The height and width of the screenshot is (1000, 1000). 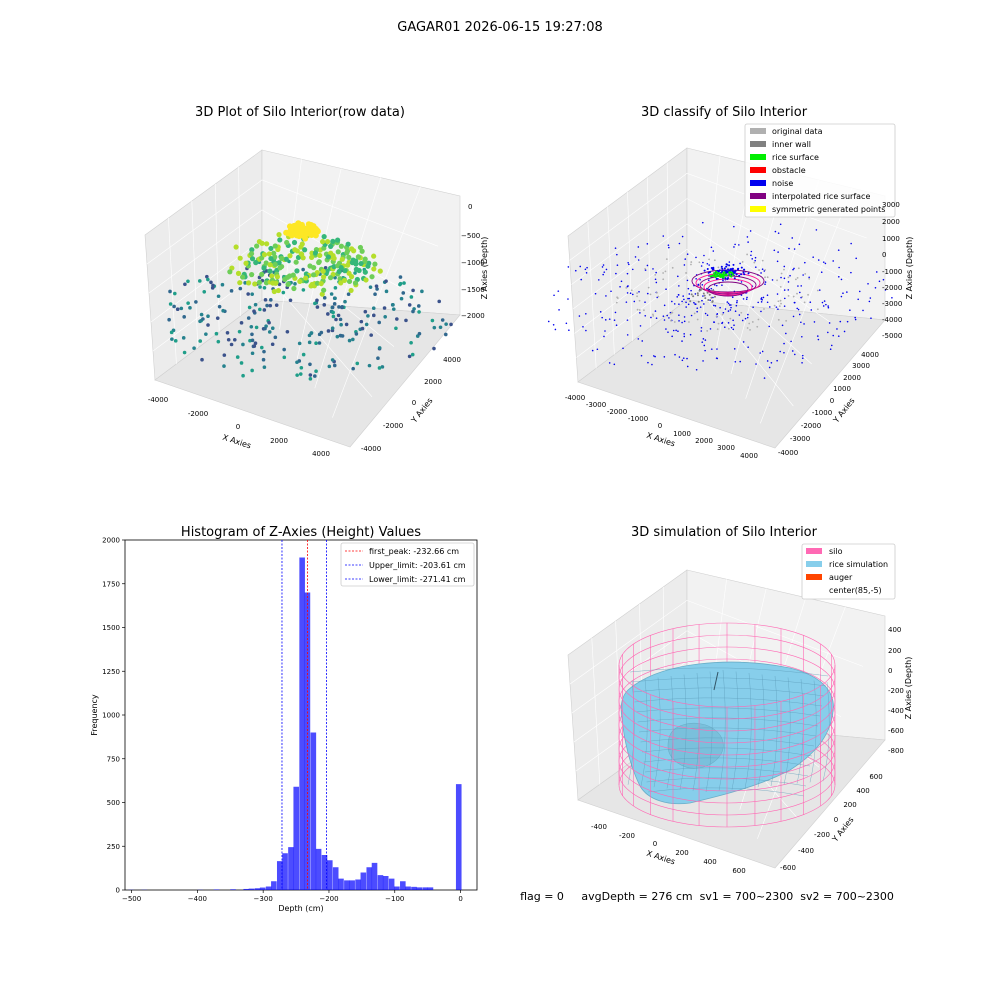 What do you see at coordinates (279, 441) in the screenshot?
I see `x-tick-label: 2000` at bounding box center [279, 441].